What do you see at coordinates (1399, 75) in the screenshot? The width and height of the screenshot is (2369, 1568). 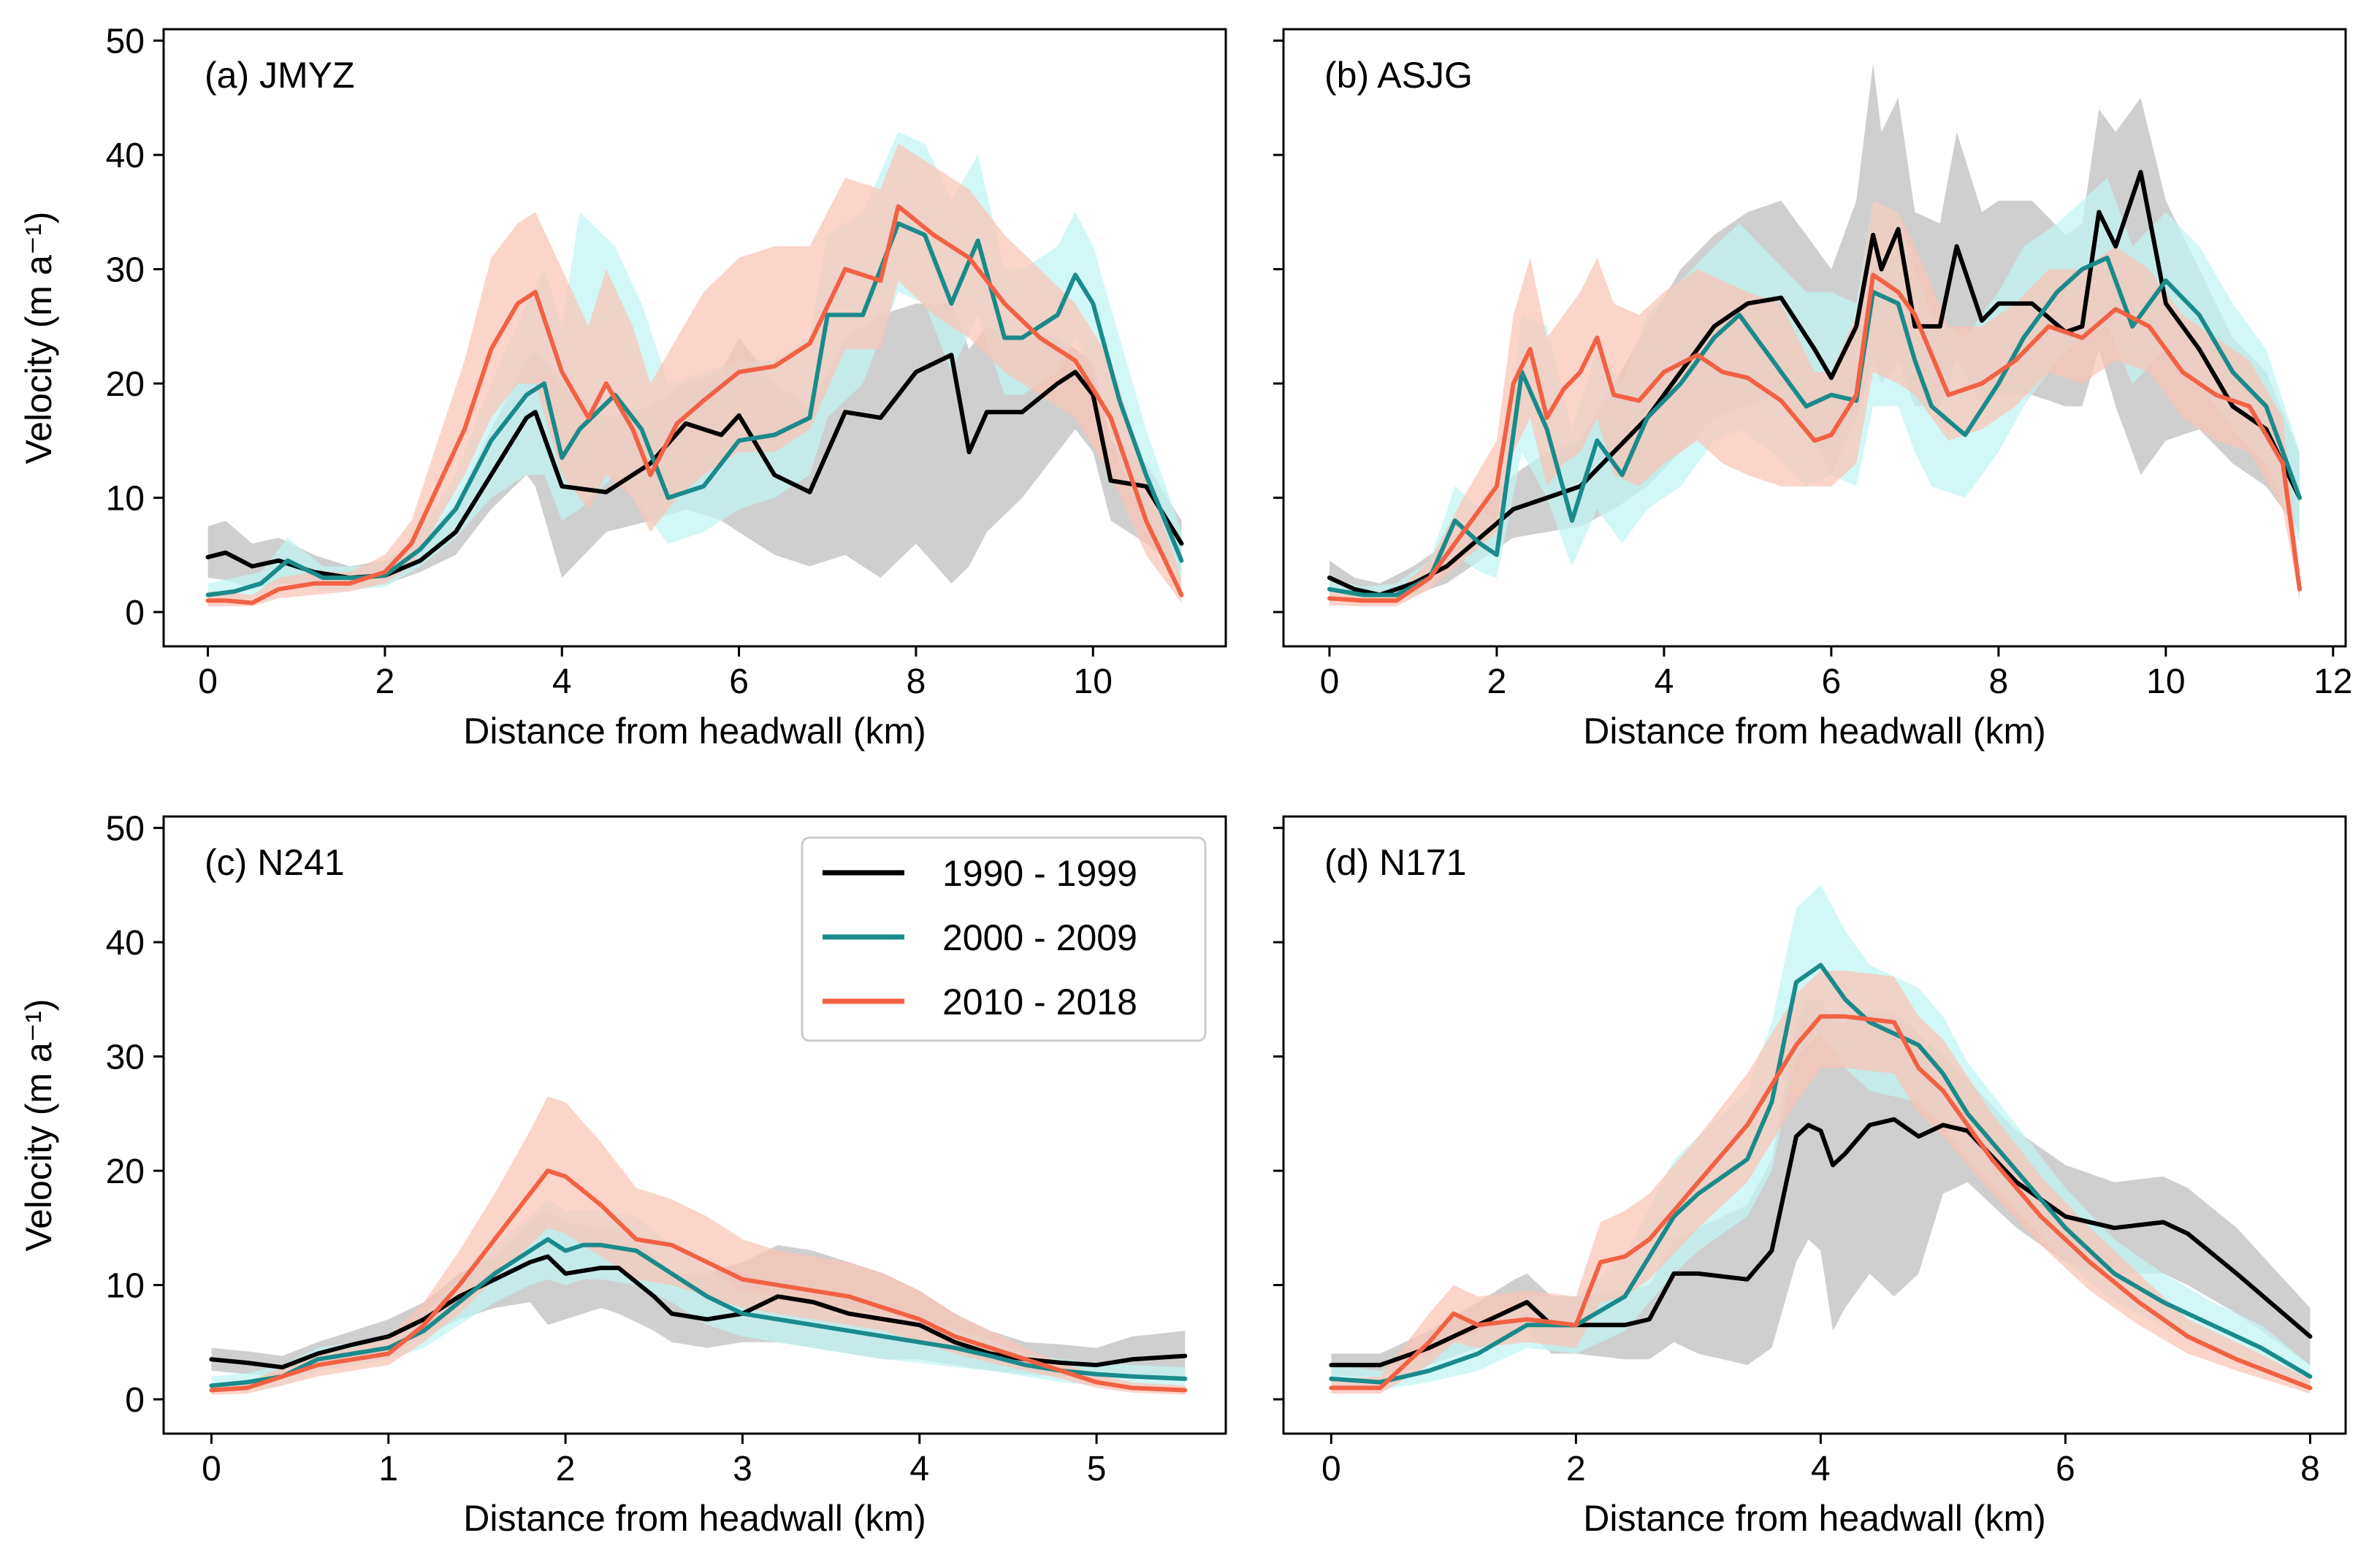 I see `panel-title: (b) ASJG` at bounding box center [1399, 75].